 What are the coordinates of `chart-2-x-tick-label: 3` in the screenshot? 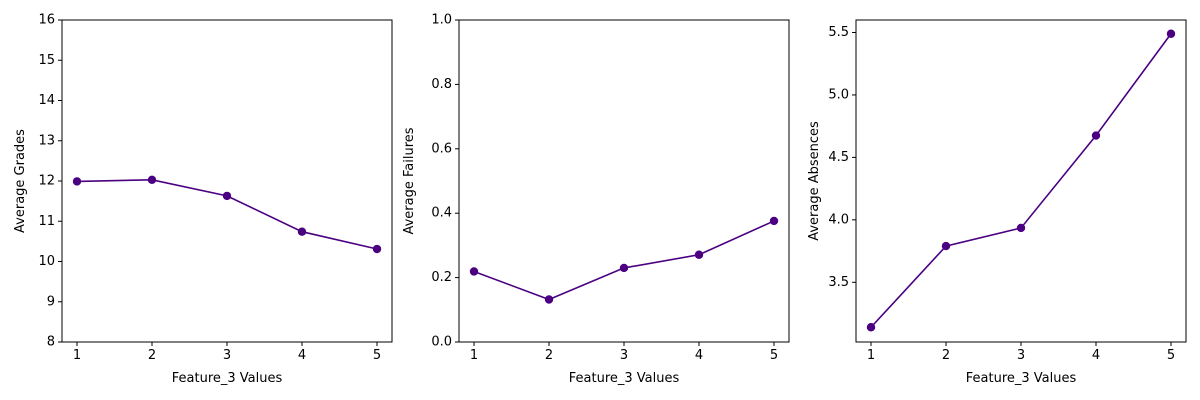 It's located at (624, 355).